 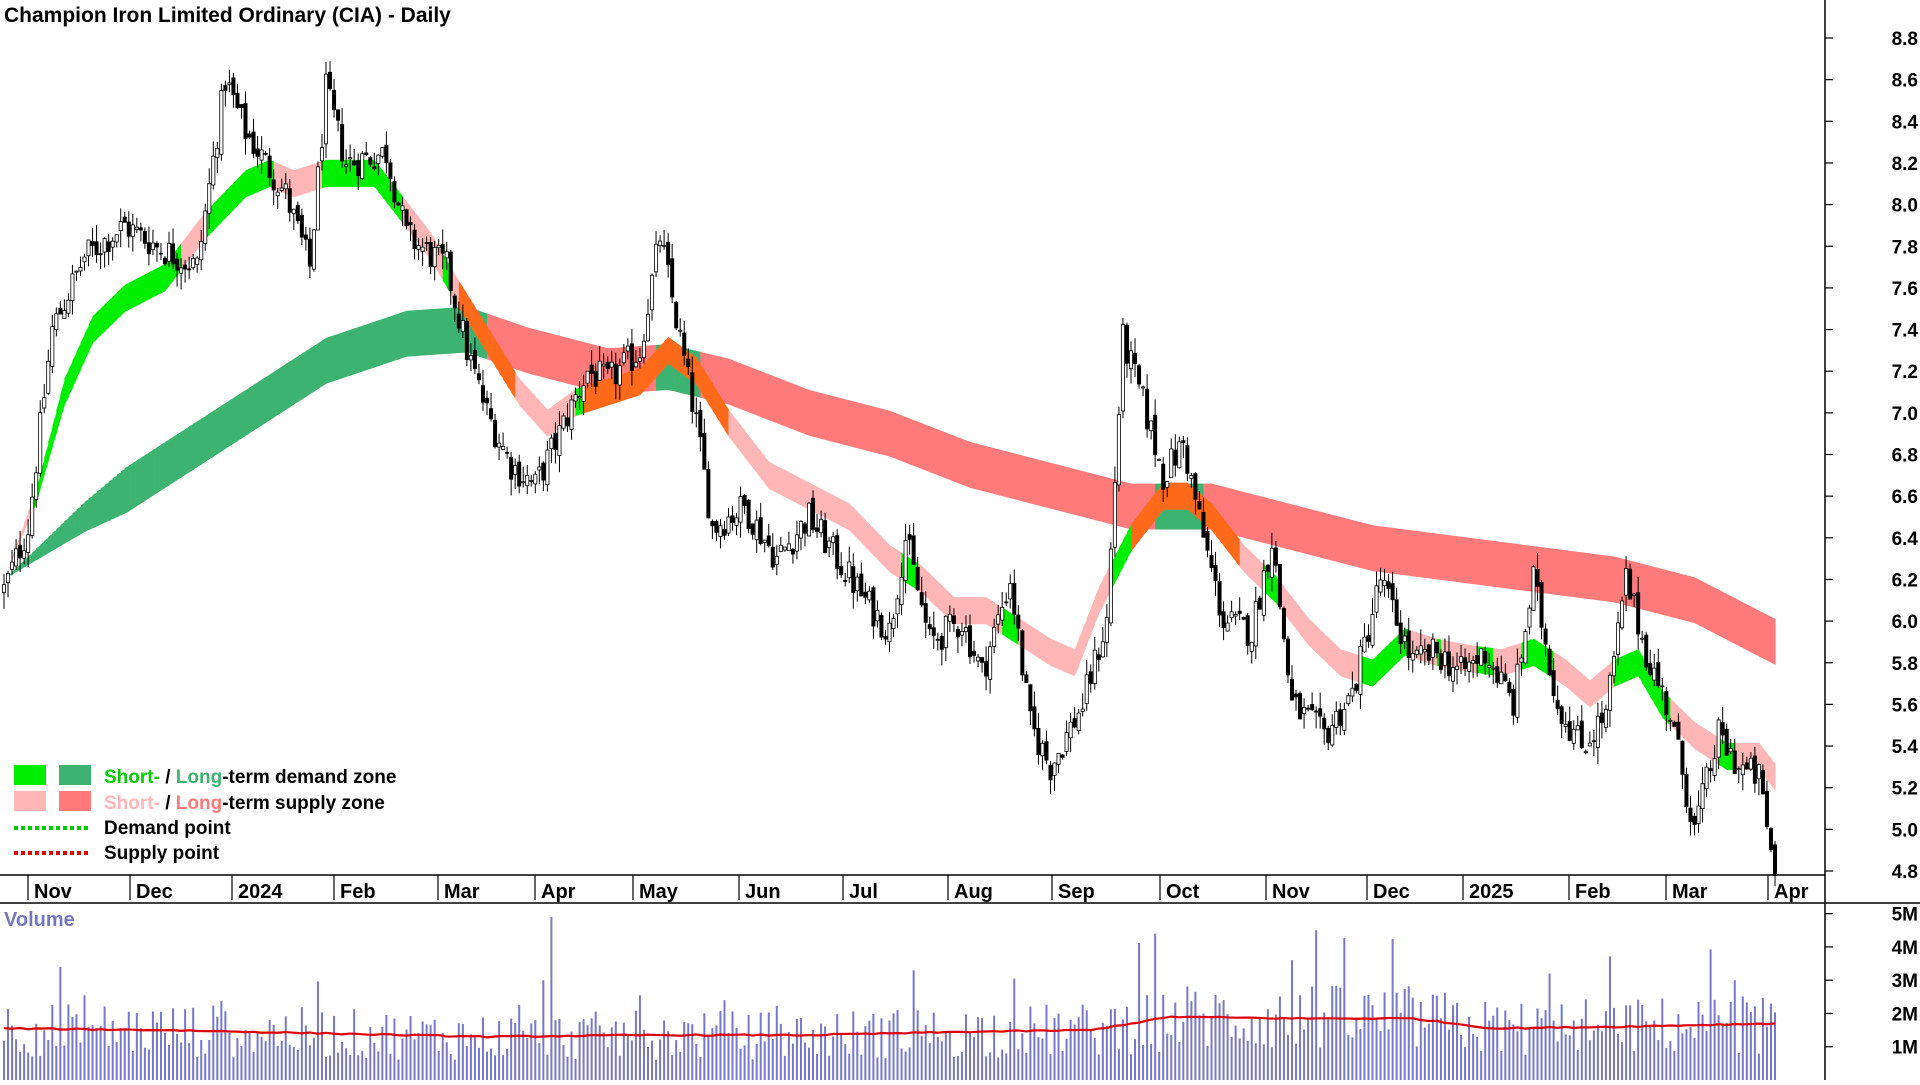 I want to click on x-tick-label: Jun, so click(x=763, y=892).